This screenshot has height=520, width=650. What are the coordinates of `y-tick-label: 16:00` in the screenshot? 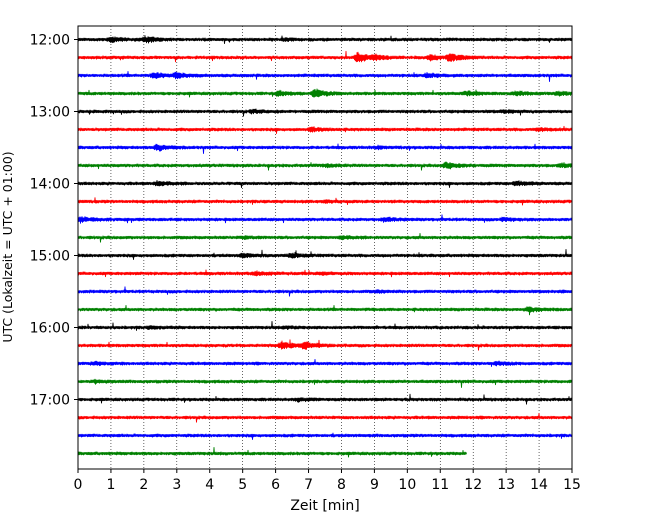 It's located at (50, 329).